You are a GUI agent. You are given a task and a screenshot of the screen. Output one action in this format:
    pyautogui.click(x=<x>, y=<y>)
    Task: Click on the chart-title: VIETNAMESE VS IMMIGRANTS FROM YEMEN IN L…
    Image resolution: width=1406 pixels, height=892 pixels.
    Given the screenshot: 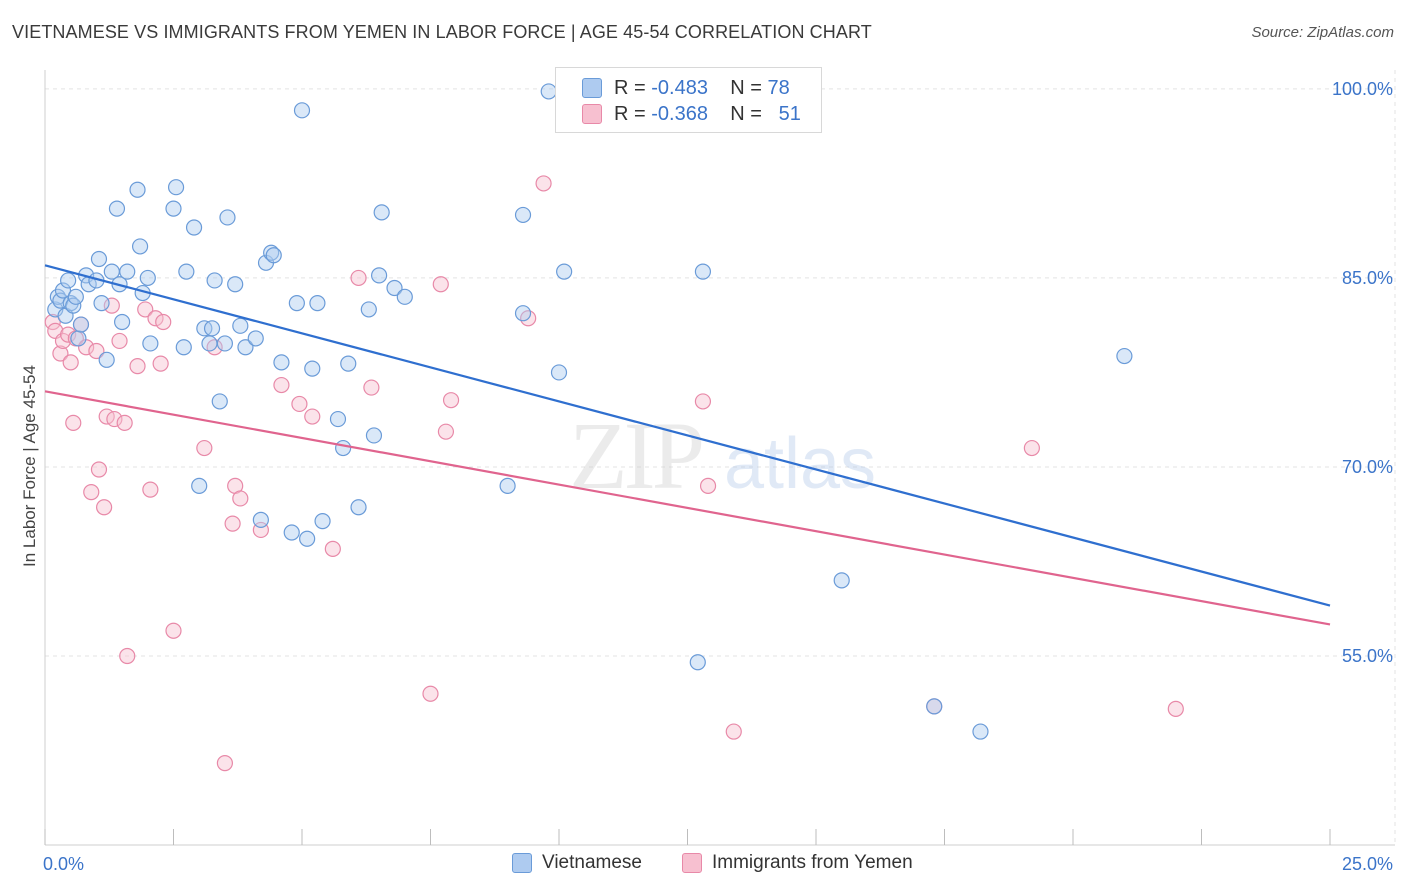 What is the action you would take?
    pyautogui.click(x=442, y=32)
    